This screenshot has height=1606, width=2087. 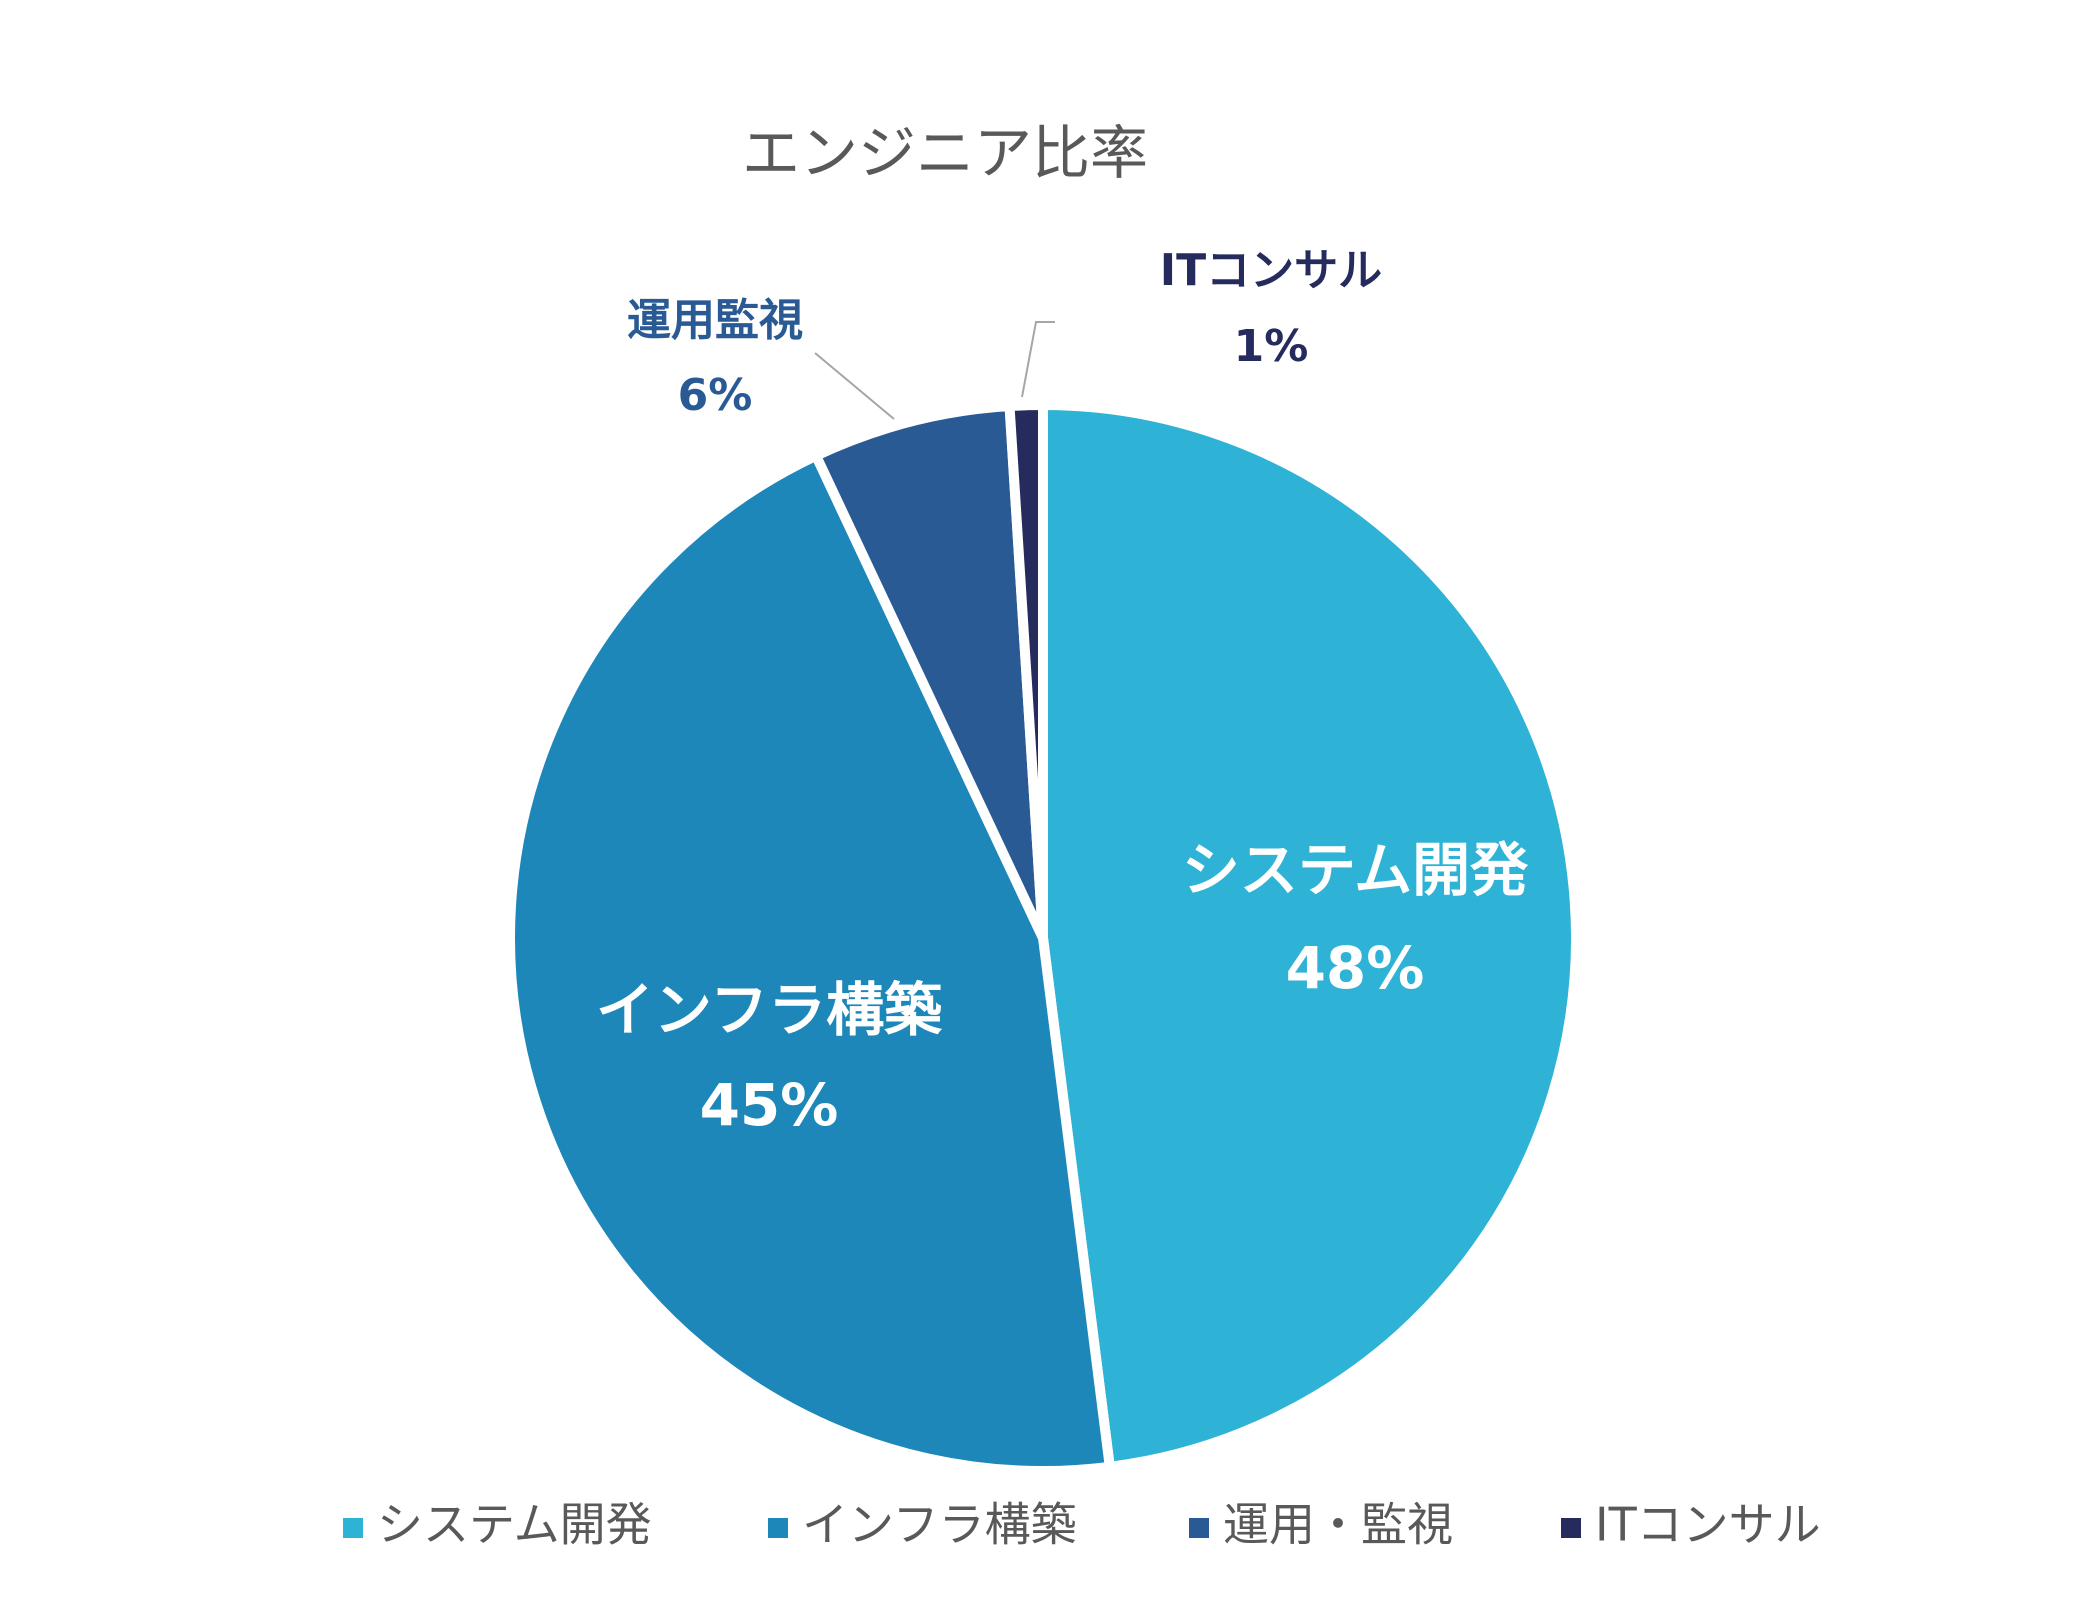 What do you see at coordinates (769, 1105) in the screenshot?
I see `data-label-value: 45%` at bounding box center [769, 1105].